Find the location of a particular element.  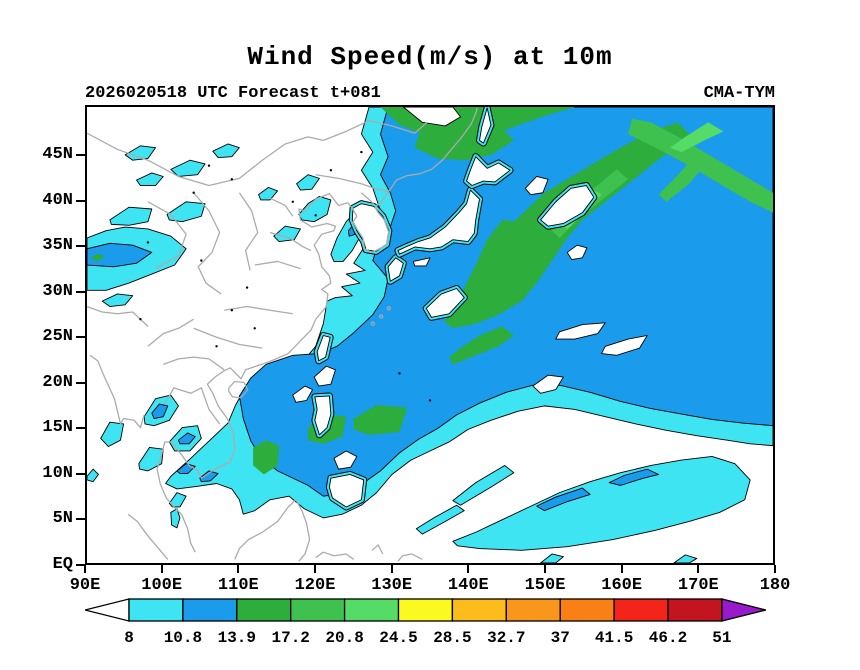

blue-core-tibet is located at coordinates (120, 255).